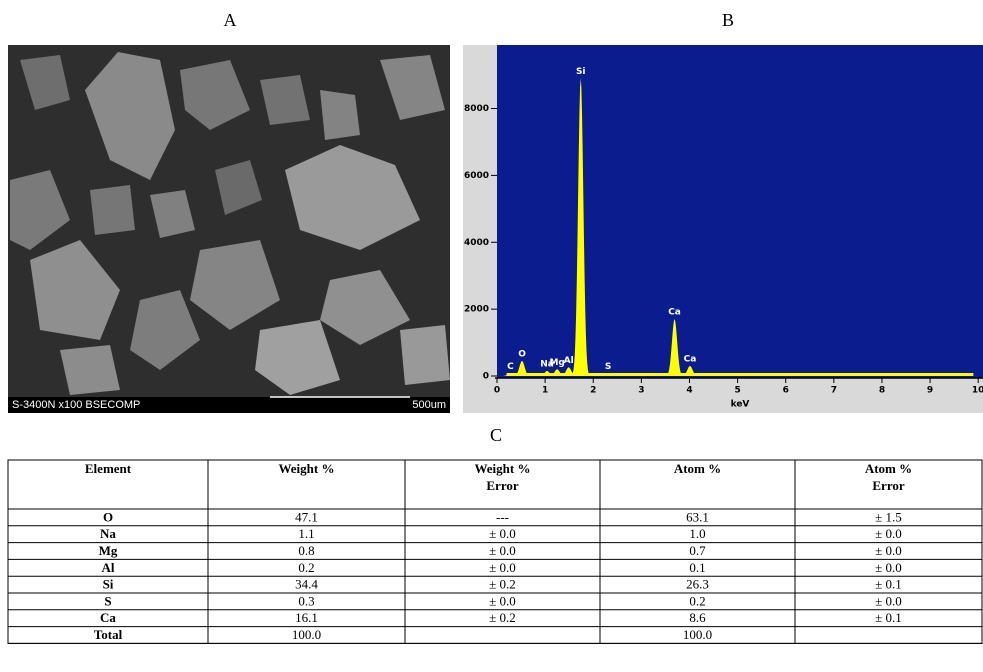  I want to click on peak-label: Al, so click(569, 361).